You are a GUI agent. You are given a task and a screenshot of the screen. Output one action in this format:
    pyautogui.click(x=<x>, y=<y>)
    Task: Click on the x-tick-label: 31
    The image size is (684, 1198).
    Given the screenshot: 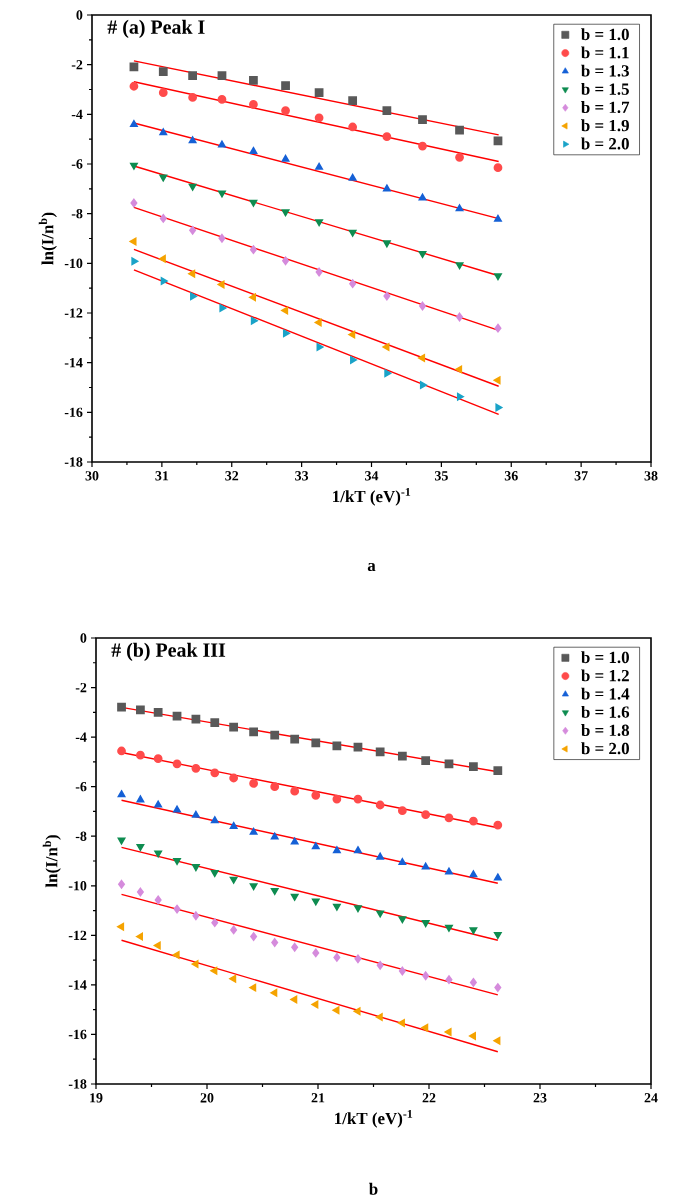 What is the action you would take?
    pyautogui.click(x=162, y=476)
    